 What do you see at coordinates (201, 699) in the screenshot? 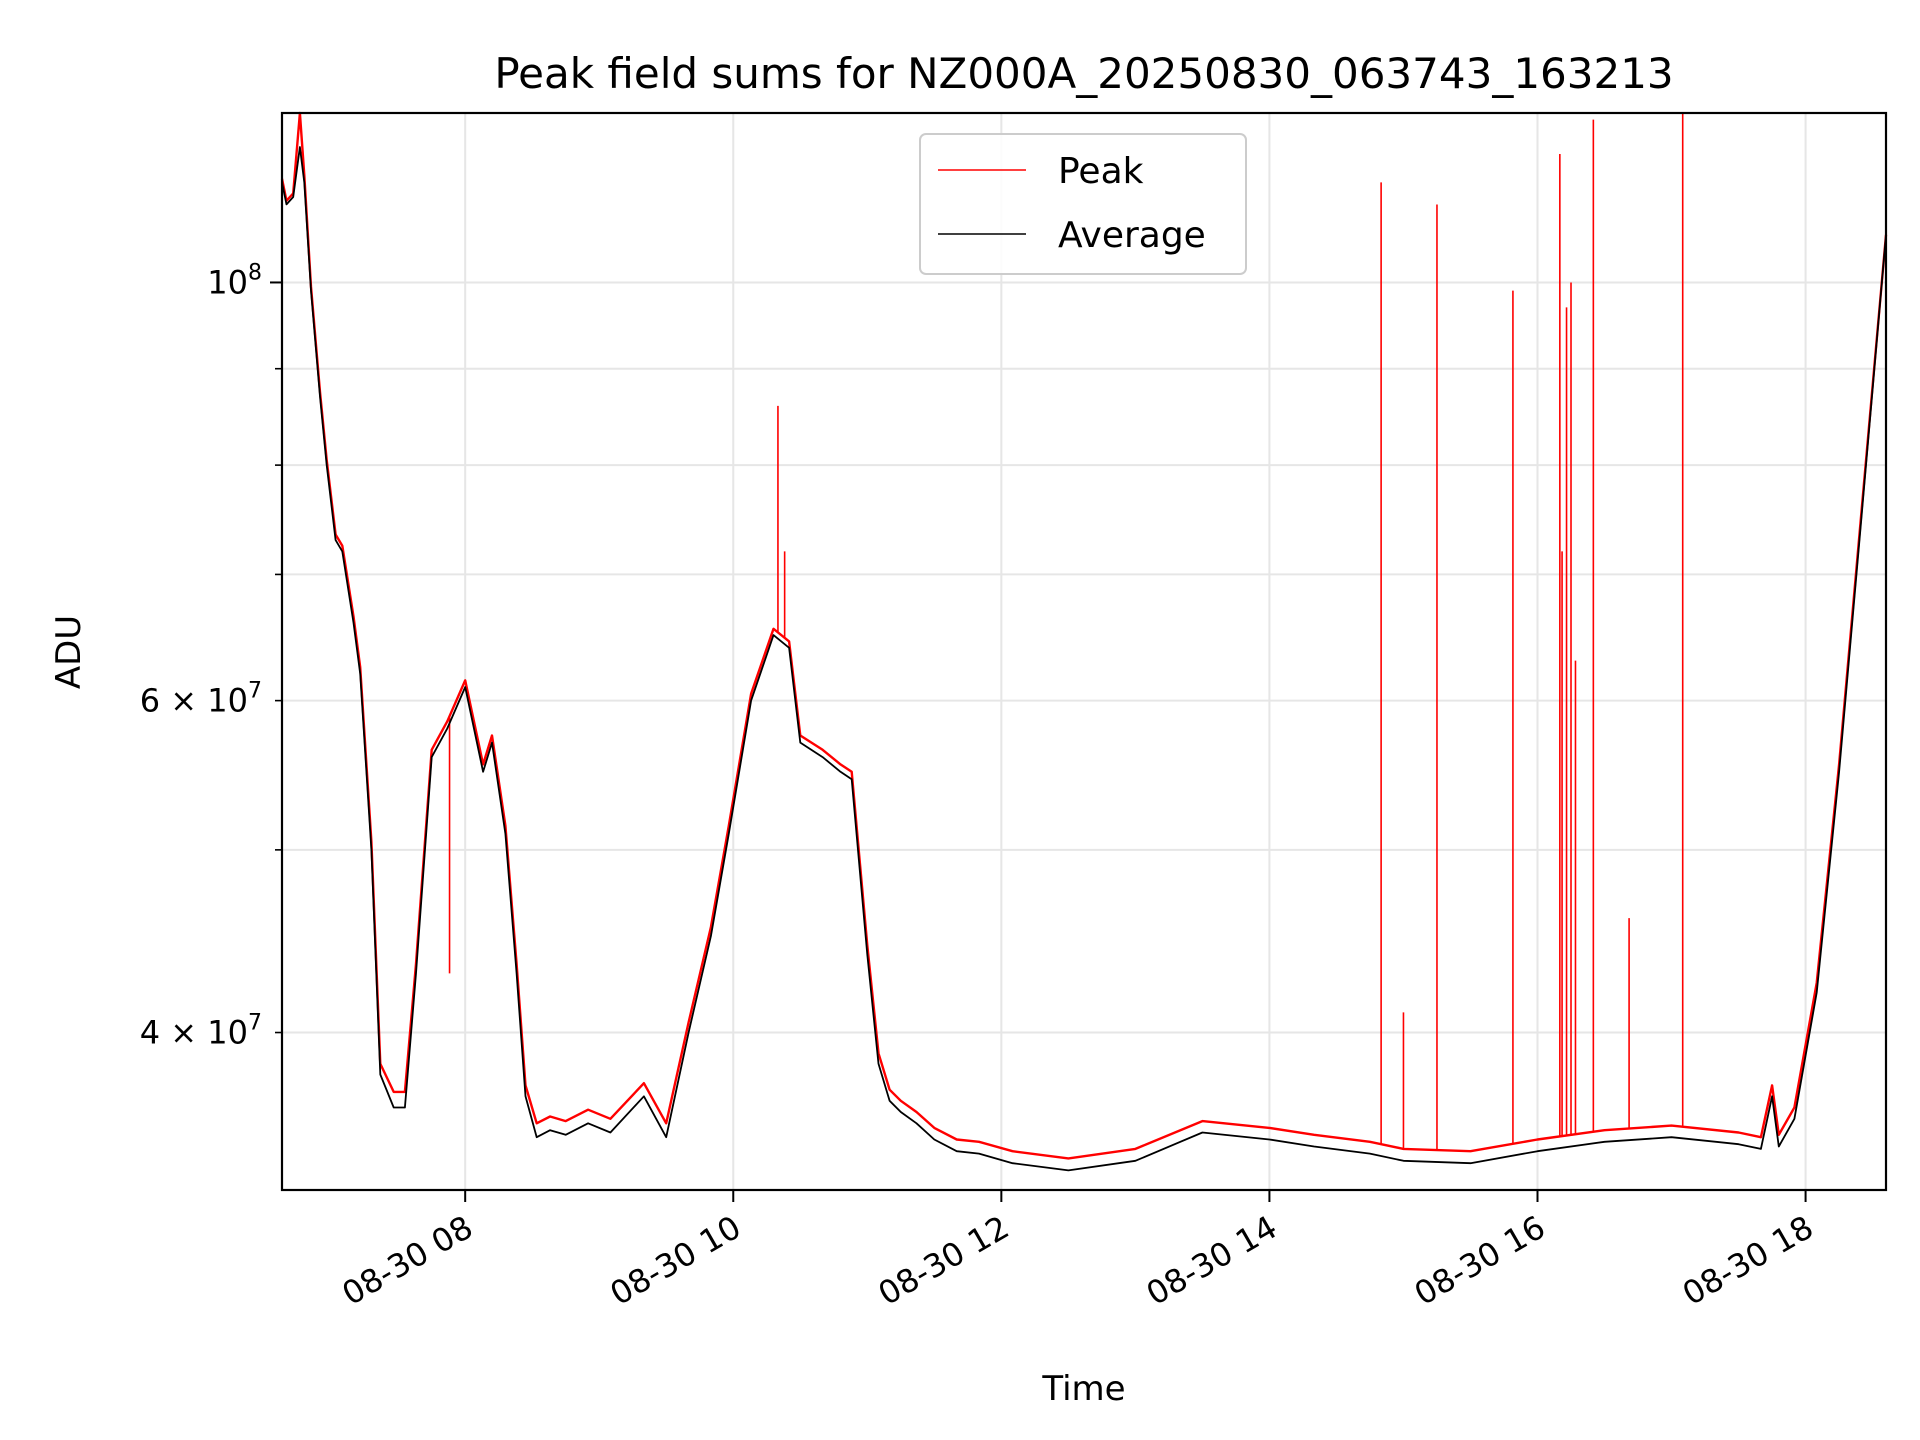
I see `y-tick-label: 6 × 107` at bounding box center [201, 699].